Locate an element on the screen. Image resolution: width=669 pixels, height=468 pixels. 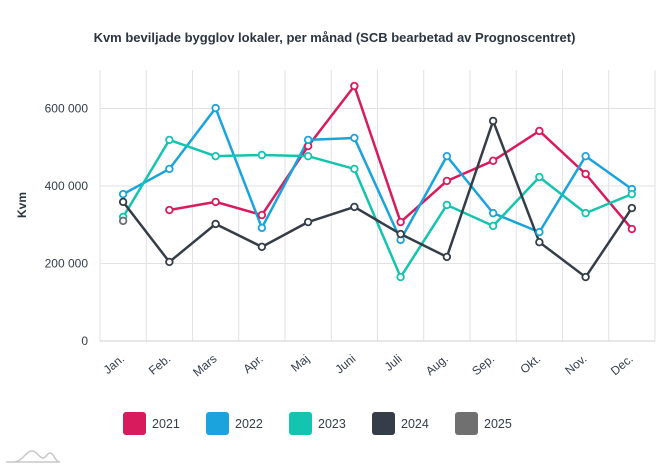
data-point-2025 is located at coordinates (123, 221).